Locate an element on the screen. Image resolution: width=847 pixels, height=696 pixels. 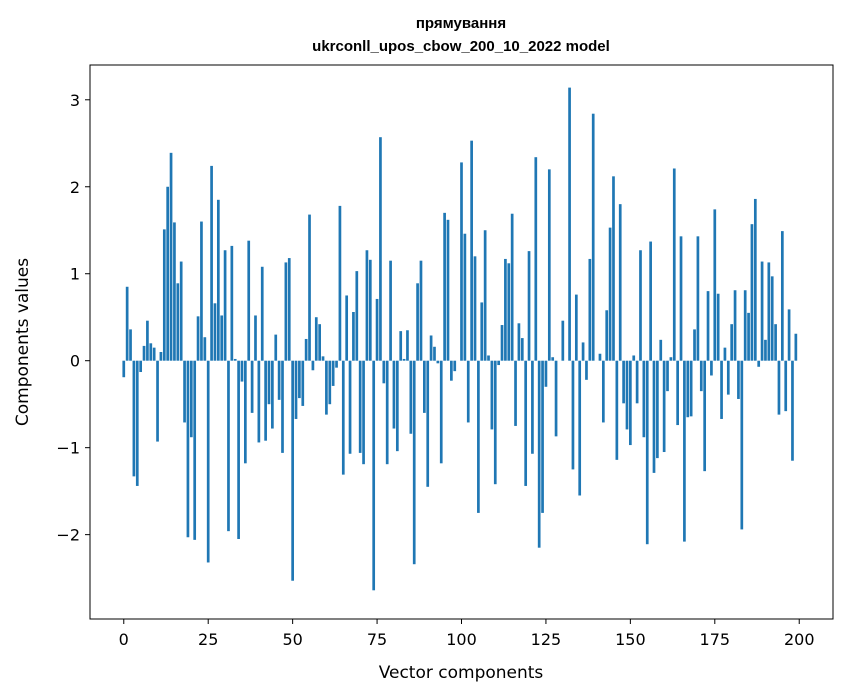
y-tick-label: 2 is located at coordinates (75, 187).